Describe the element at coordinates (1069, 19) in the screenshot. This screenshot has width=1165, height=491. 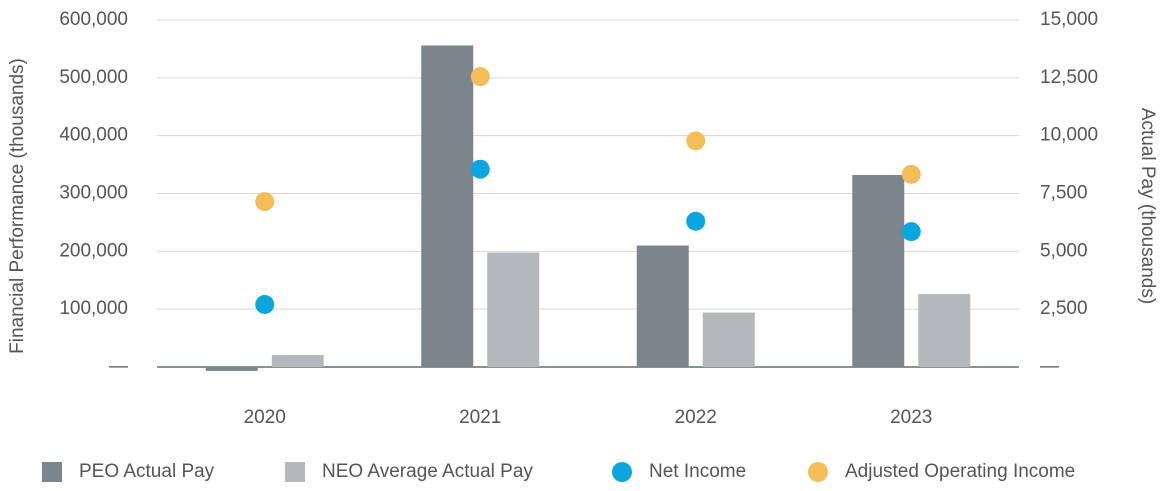
I see `y2-tick-label: 15,000` at that location.